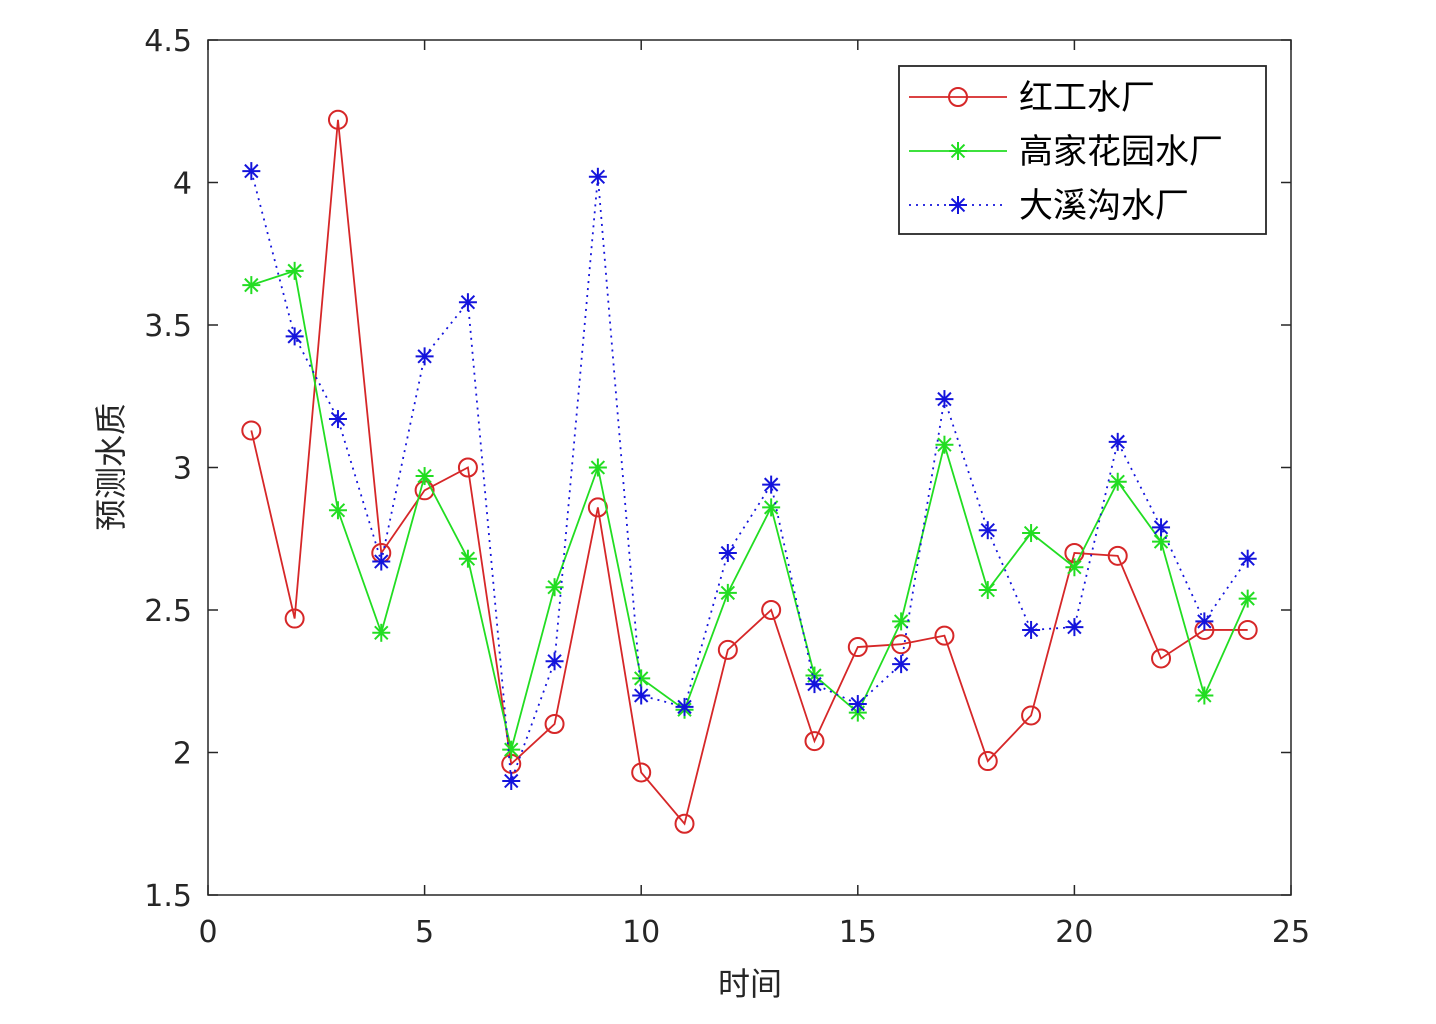 Image resolution: width=1436 pixels, height=1024 pixels. Describe the element at coordinates (424, 932) in the screenshot. I see `x-tick-label: 5` at that location.